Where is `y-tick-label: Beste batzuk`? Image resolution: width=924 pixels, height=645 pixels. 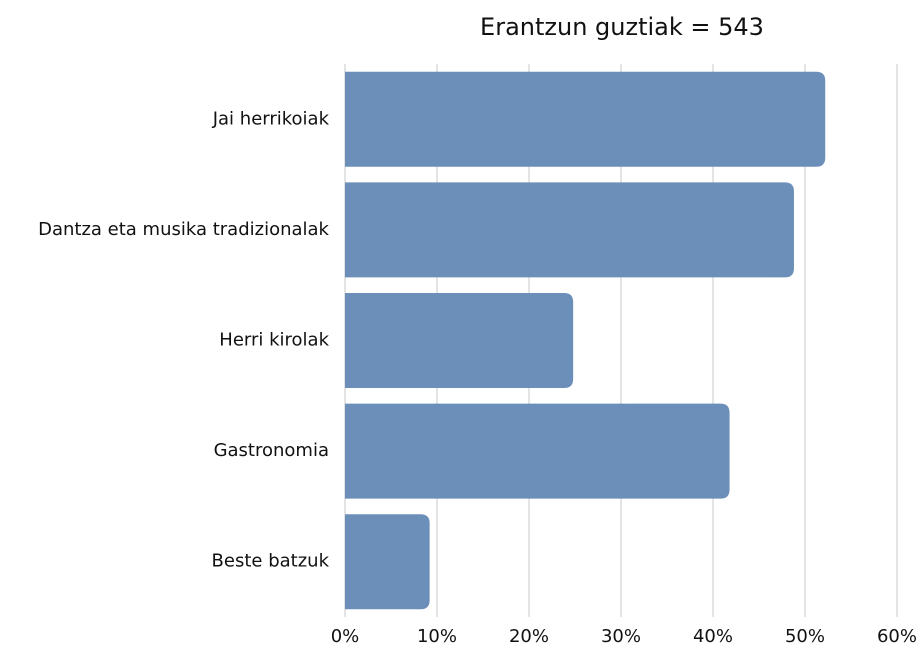 y-tick-label: Beste batzuk is located at coordinates (271, 561).